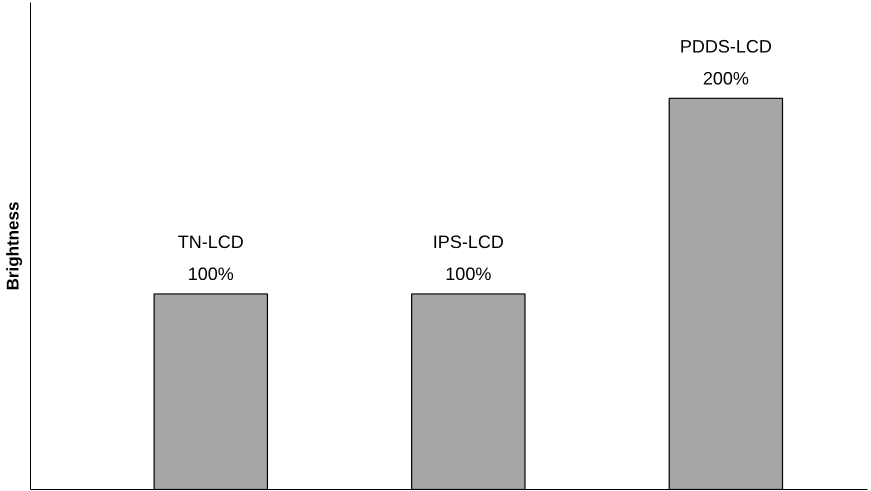 Image resolution: width=871 pixels, height=491 pixels. I want to click on x-tick-label: TN-LCD, so click(211, 242).